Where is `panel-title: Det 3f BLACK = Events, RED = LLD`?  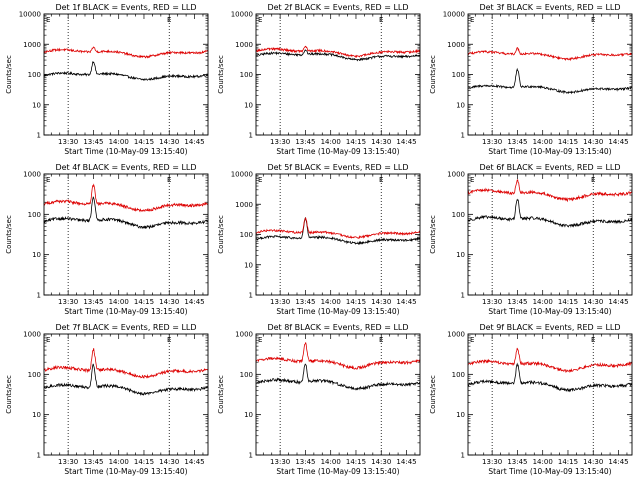
panel-title: Det 3f BLACK = Events, RED = LLD is located at coordinates (549, 7).